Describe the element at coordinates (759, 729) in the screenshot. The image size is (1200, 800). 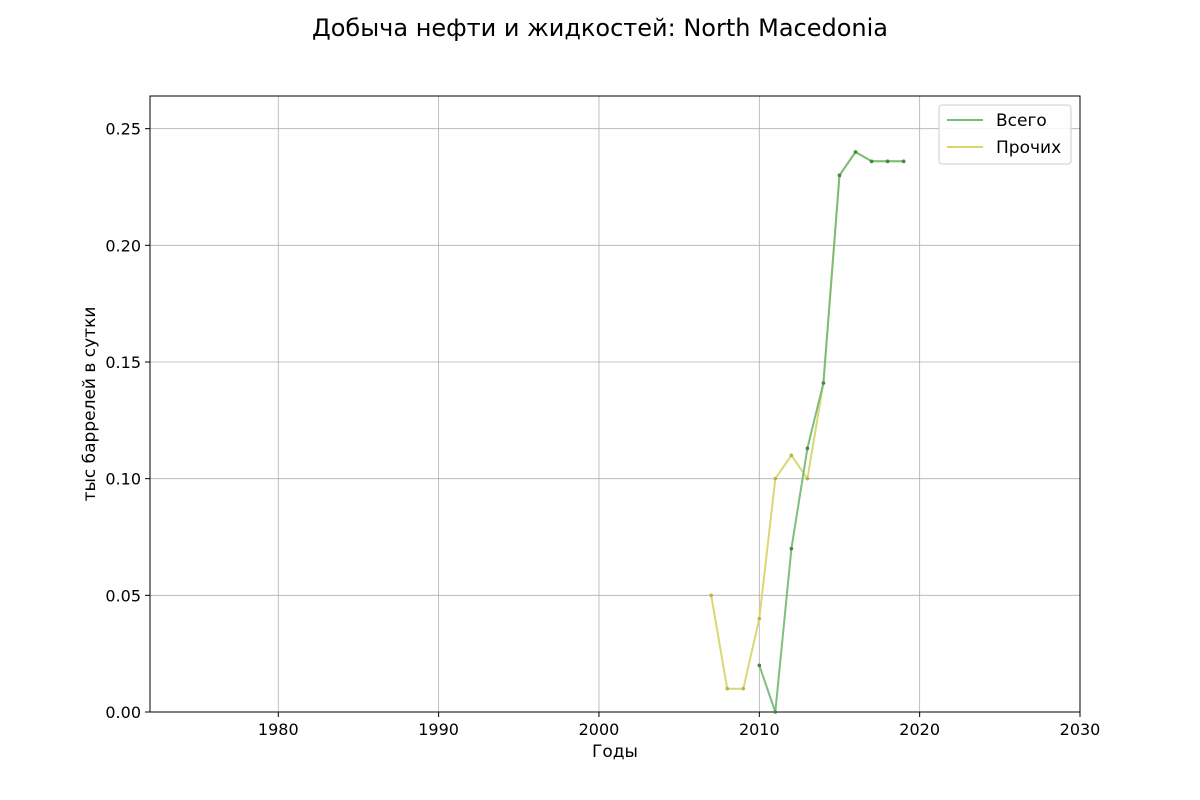
I see `x-tick-label: 2010` at that location.